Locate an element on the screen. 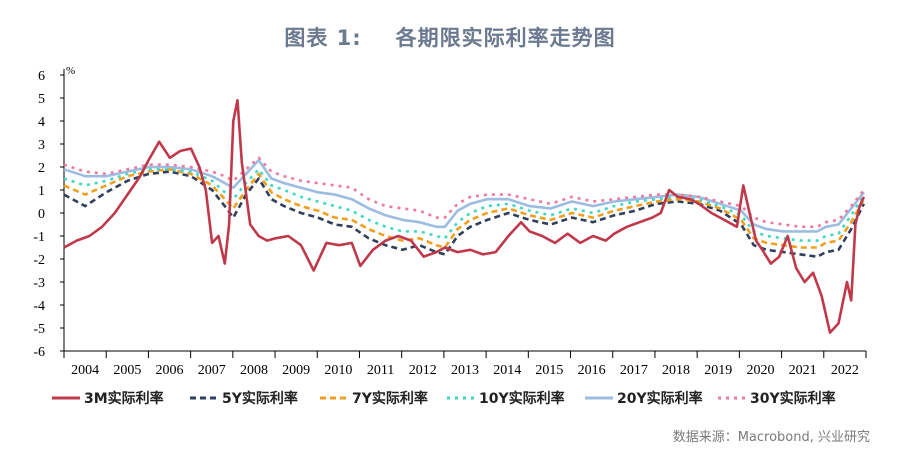  x-tick-label: 2010 is located at coordinates (338, 370).